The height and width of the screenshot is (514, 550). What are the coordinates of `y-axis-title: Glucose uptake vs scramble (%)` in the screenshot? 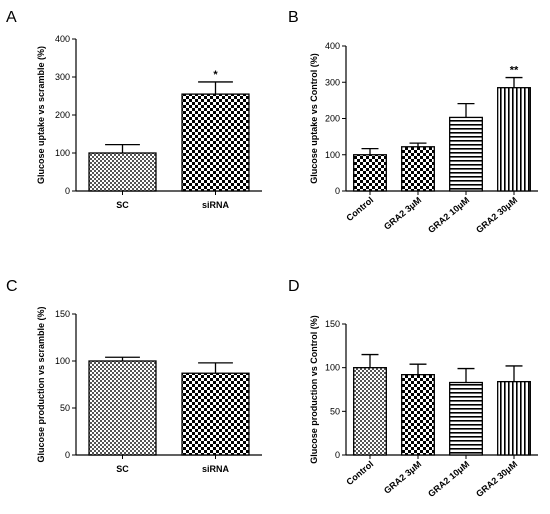 It's located at (41, 115).